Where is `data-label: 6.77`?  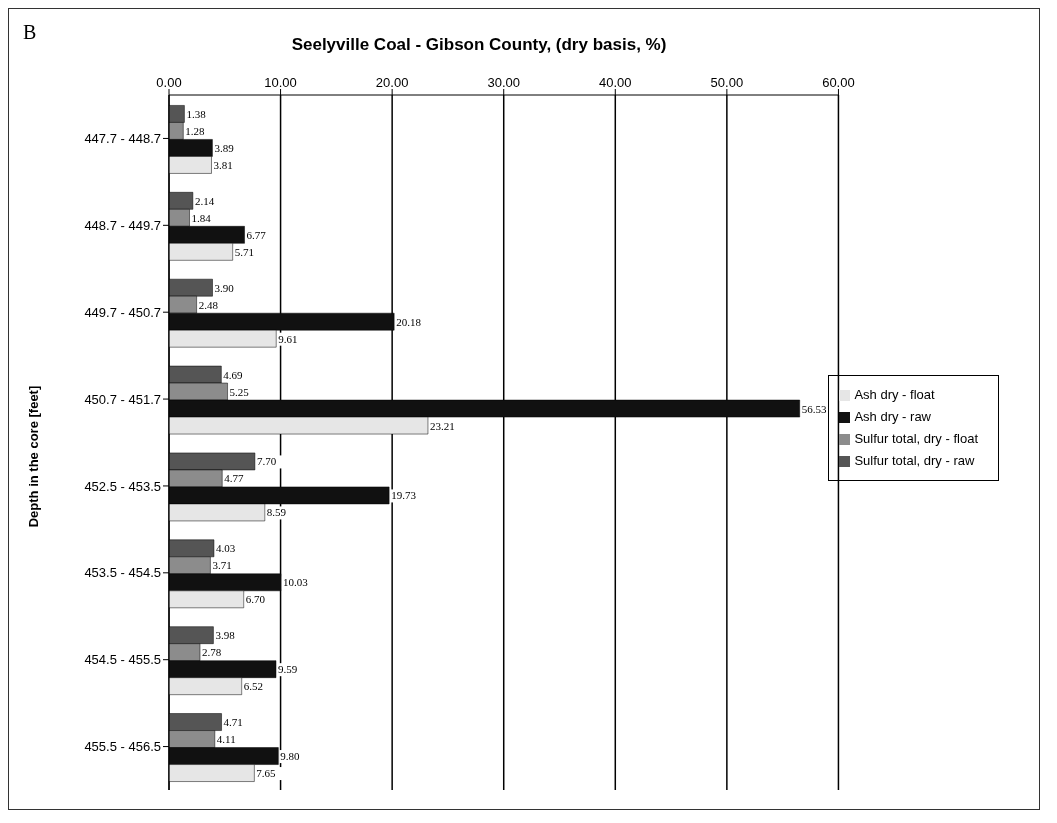 data-label: 6.77 is located at coordinates (256, 234).